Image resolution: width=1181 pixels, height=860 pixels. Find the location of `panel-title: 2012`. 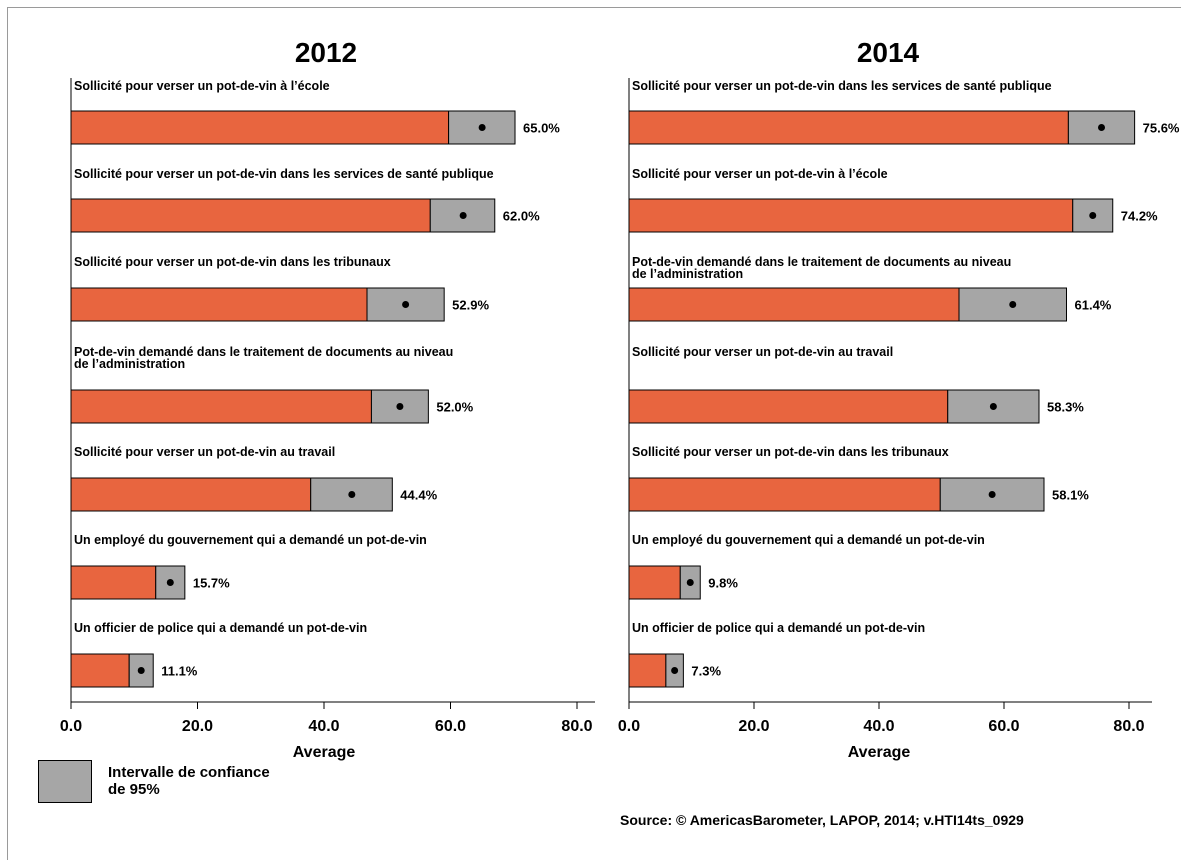

panel-title: 2012 is located at coordinates (326, 52).